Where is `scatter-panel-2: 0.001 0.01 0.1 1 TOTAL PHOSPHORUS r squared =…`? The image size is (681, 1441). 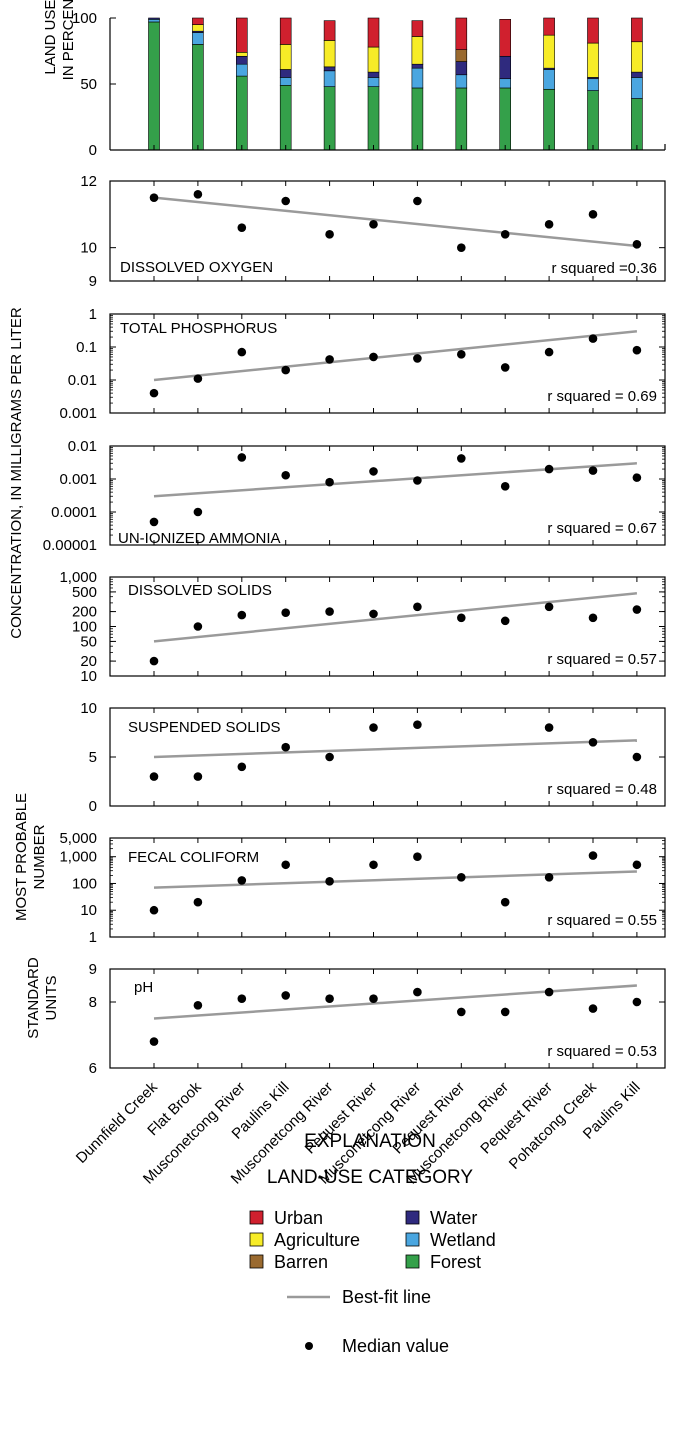 scatter-panel-2: 0.001 0.01 0.1 1 TOTAL PHOSPHORUS r squared =… is located at coordinates (362, 364).